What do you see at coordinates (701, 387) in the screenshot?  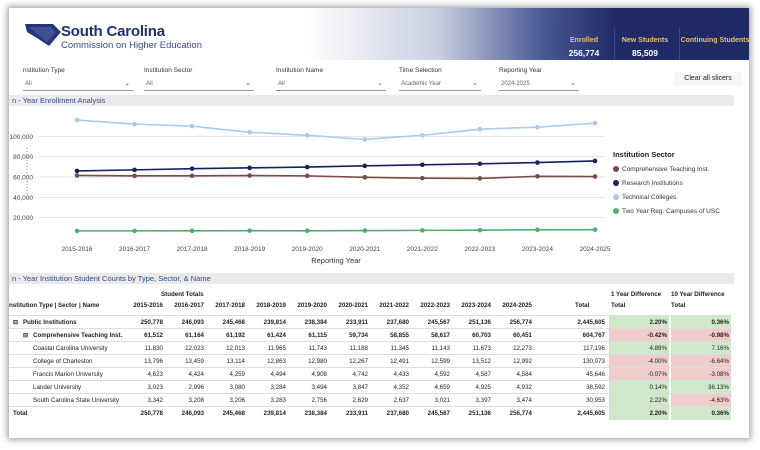 I see `ten-year-diff-cell: 36.13%` at bounding box center [701, 387].